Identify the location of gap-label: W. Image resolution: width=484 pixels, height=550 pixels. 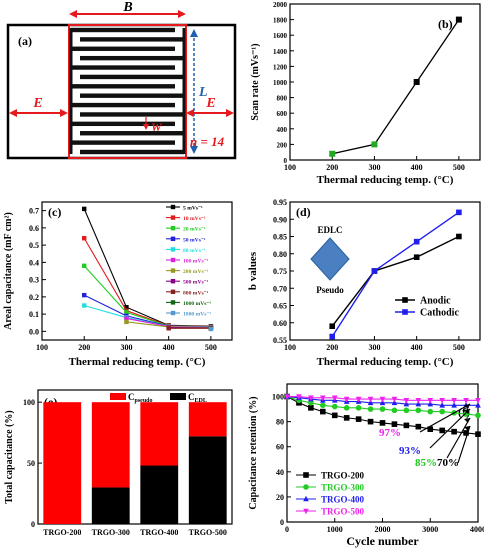
(157, 127).